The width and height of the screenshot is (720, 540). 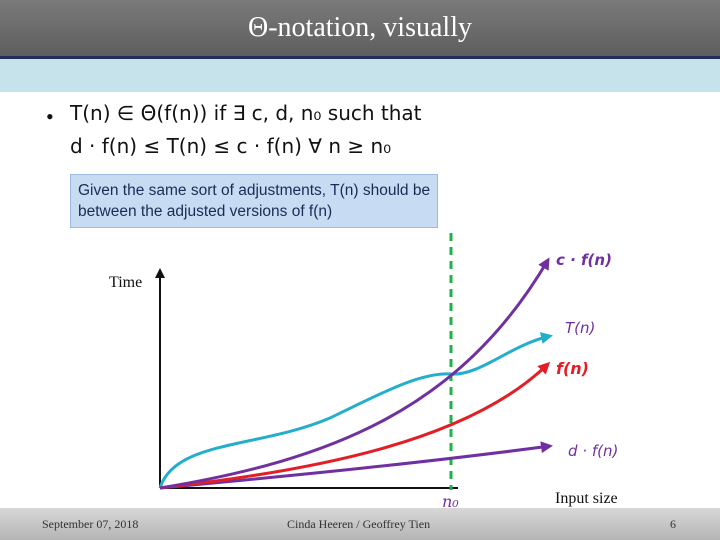 What do you see at coordinates (586, 498) in the screenshot?
I see `x-axis-label: Input size` at bounding box center [586, 498].